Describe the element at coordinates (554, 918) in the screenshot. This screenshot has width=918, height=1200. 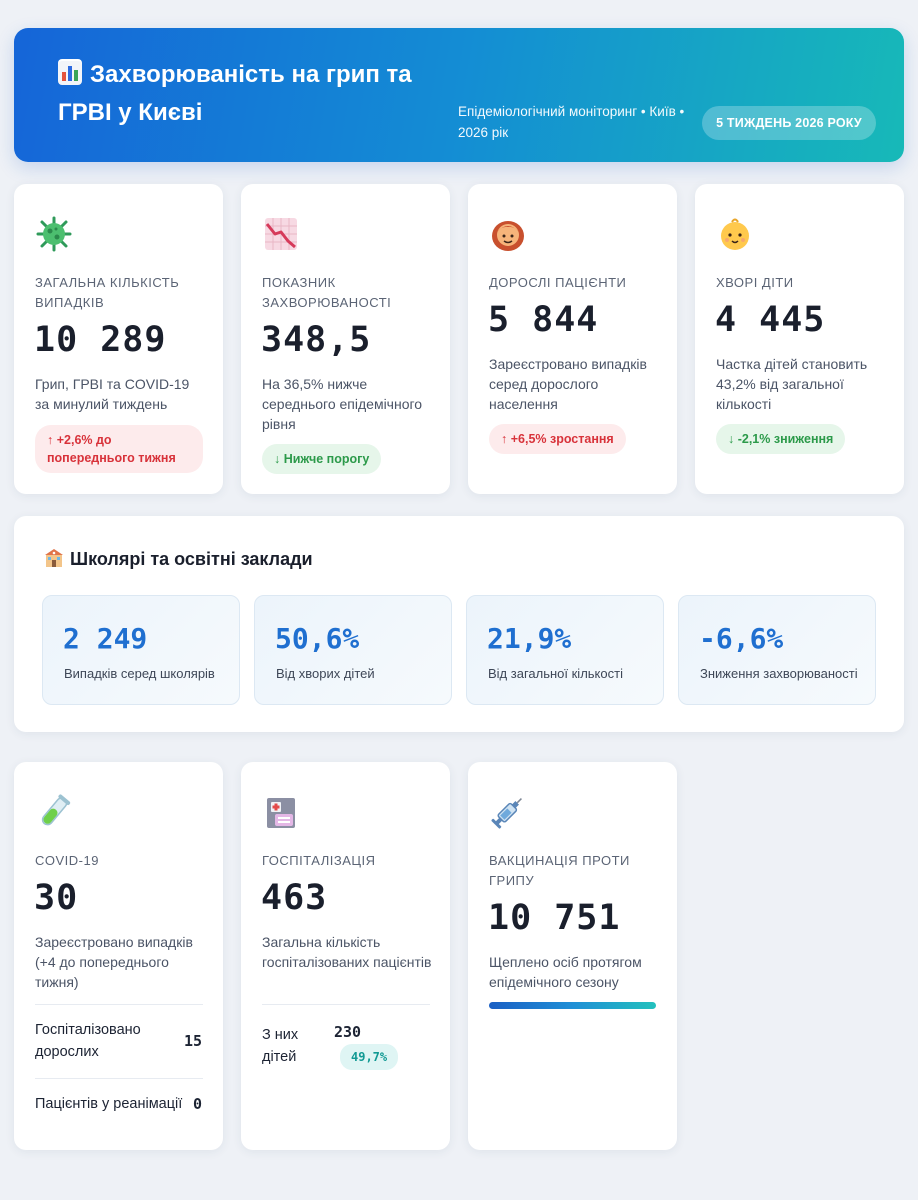
I see `vaccination-value: 10 751` at that location.